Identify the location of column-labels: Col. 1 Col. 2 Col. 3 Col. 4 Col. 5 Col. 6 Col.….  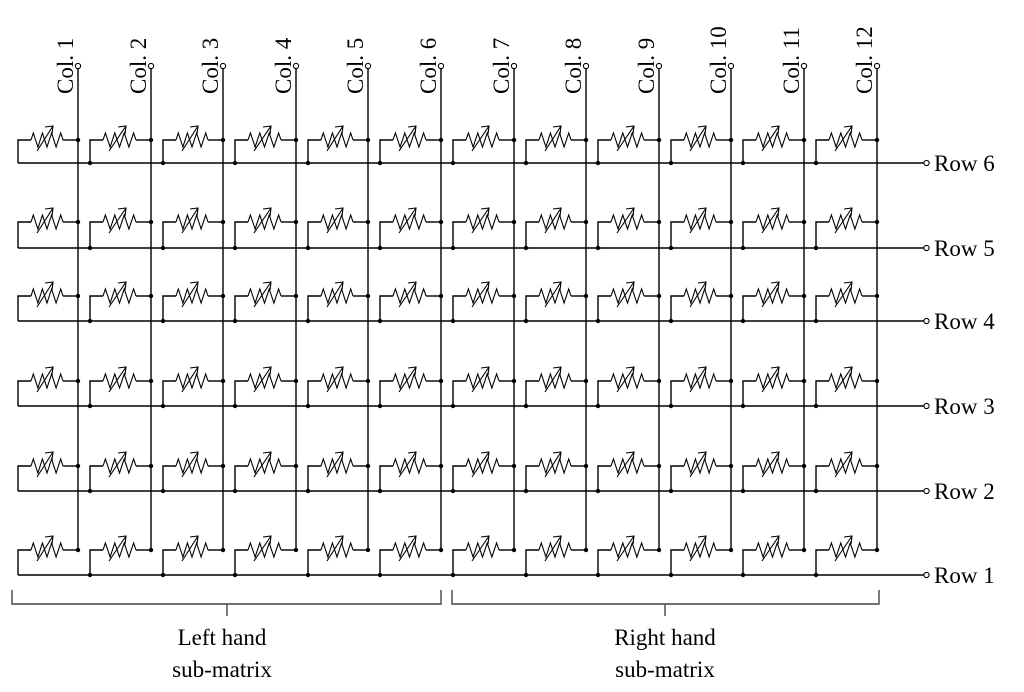
(465, 60).